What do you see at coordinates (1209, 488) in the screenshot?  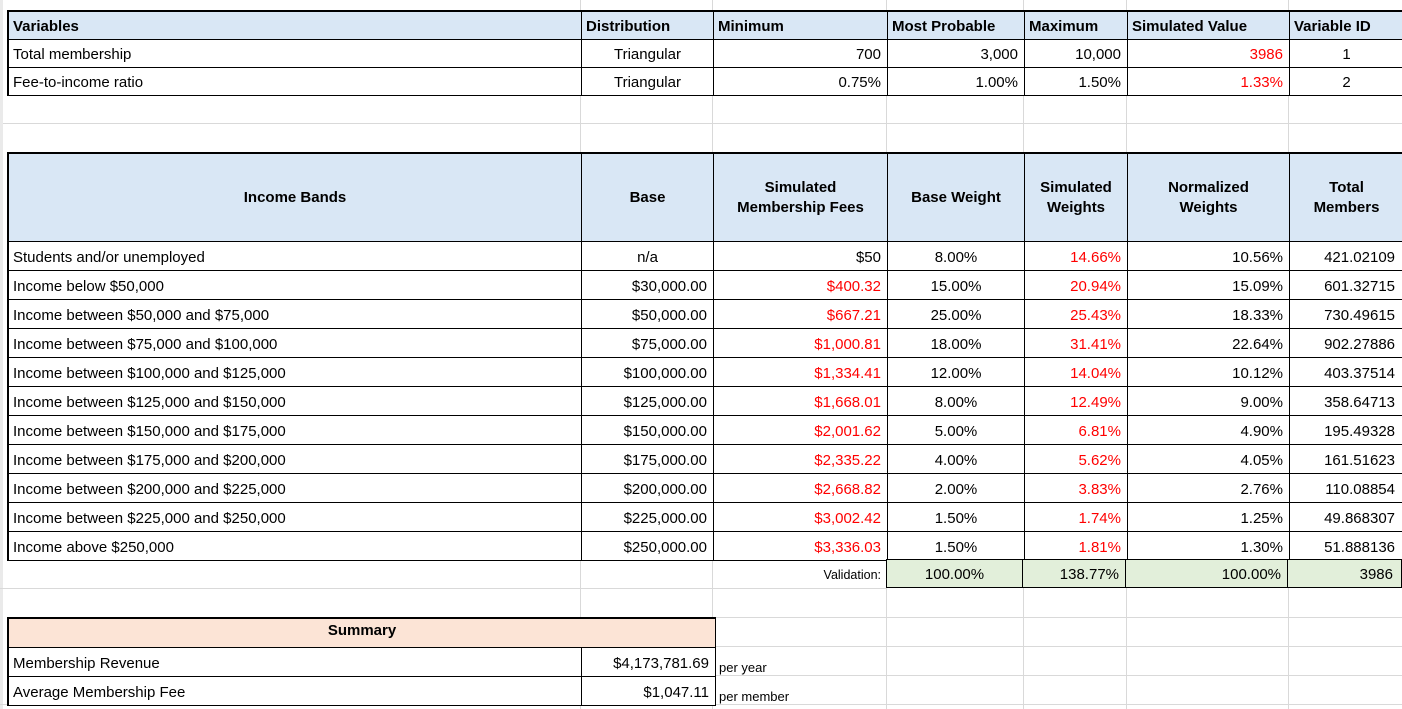 I see `normalized-weight-cell: 2.76%` at bounding box center [1209, 488].